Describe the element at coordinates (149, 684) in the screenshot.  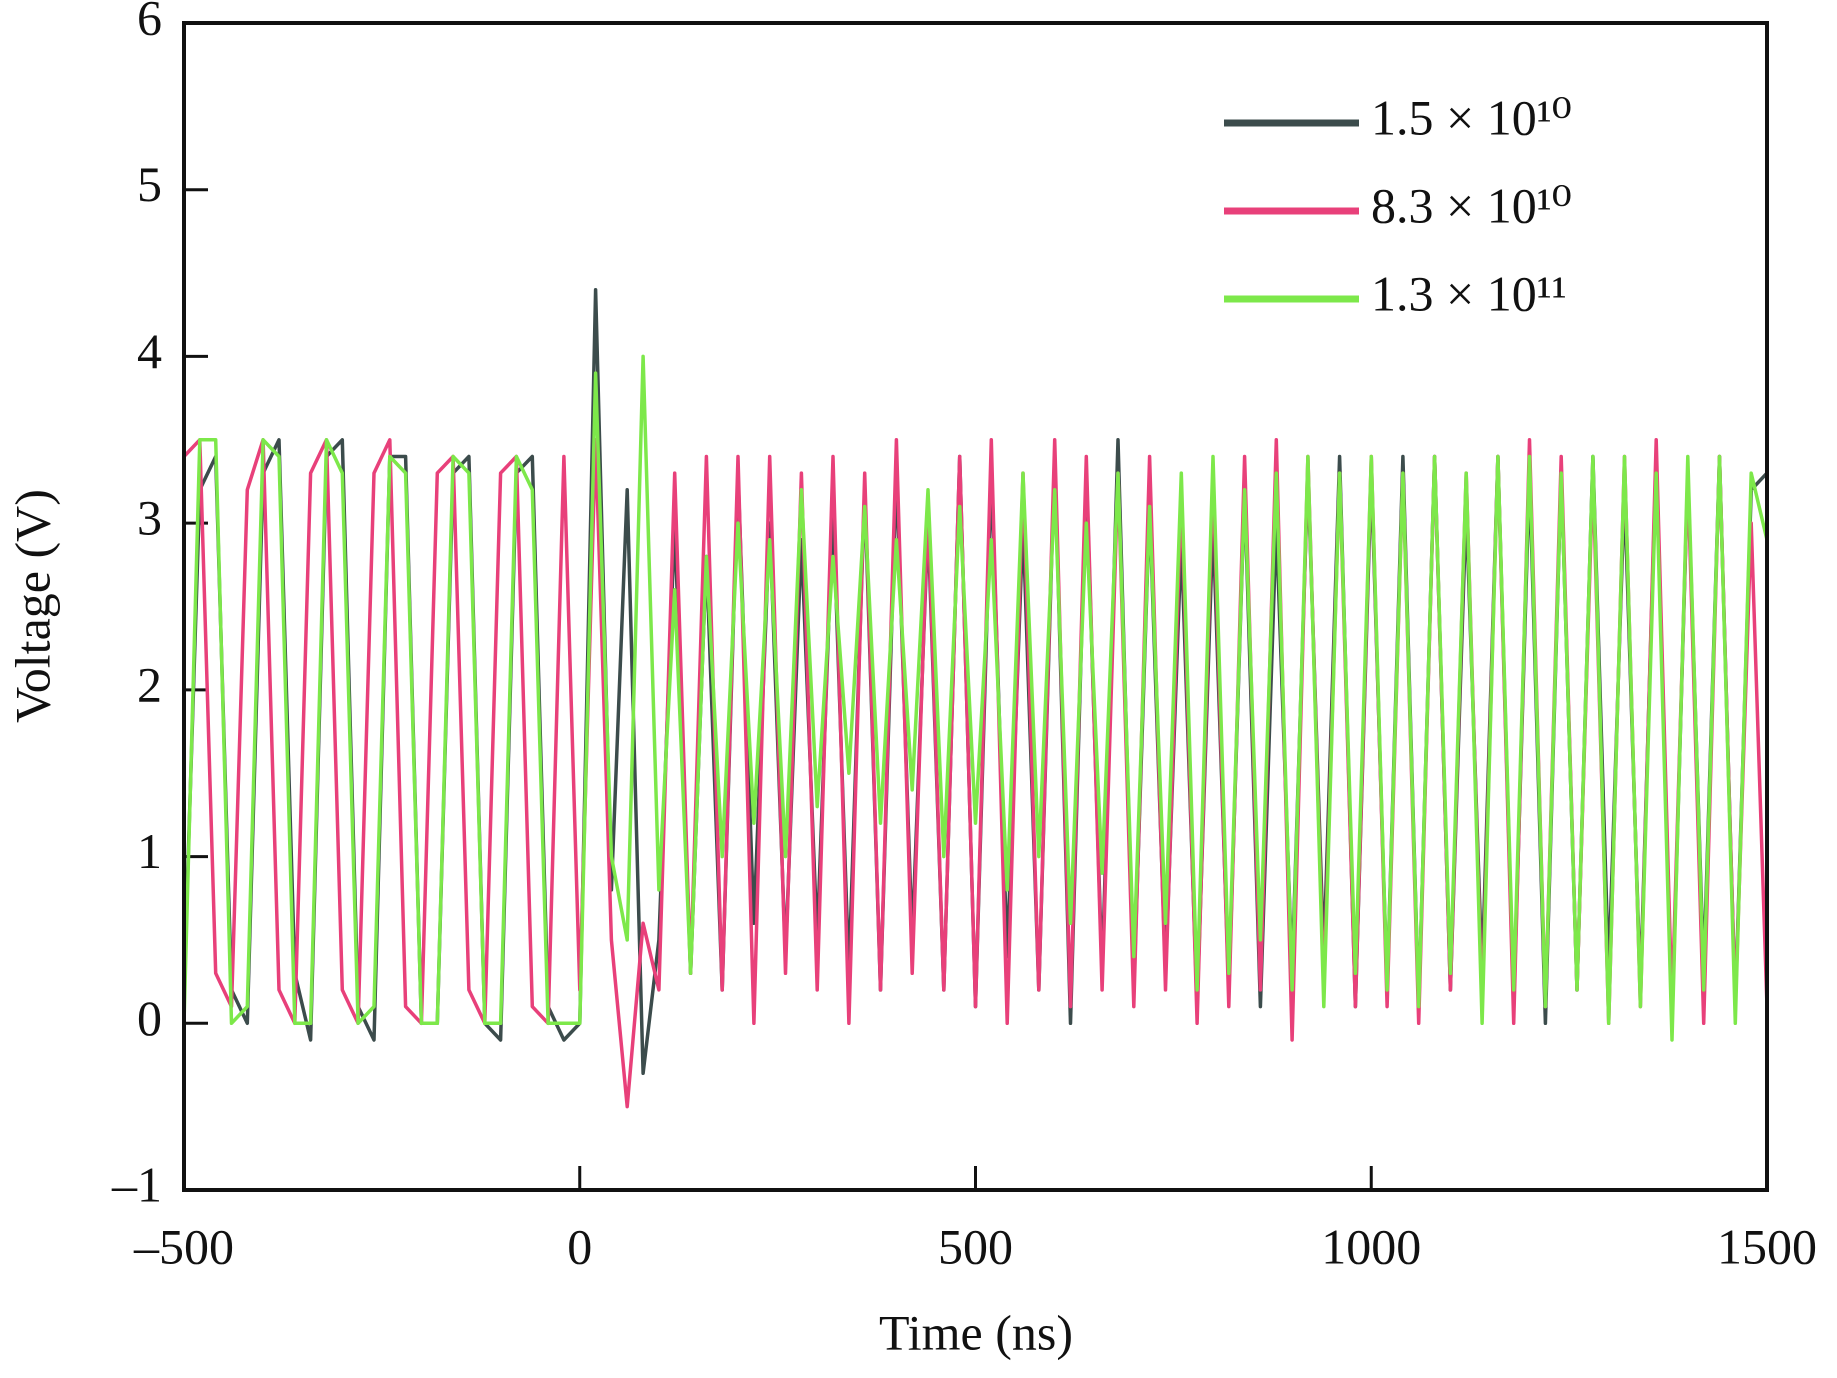
I see `y-tick-label: 2` at that location.